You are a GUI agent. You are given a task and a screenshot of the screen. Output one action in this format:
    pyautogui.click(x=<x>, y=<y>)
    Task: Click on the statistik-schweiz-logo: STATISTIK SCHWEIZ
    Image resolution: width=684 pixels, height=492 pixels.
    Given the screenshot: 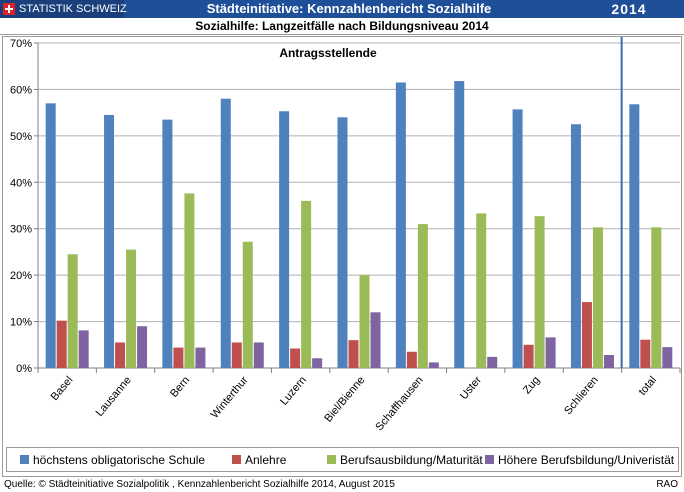 What is the action you would take?
    pyautogui.click(x=63, y=9)
    